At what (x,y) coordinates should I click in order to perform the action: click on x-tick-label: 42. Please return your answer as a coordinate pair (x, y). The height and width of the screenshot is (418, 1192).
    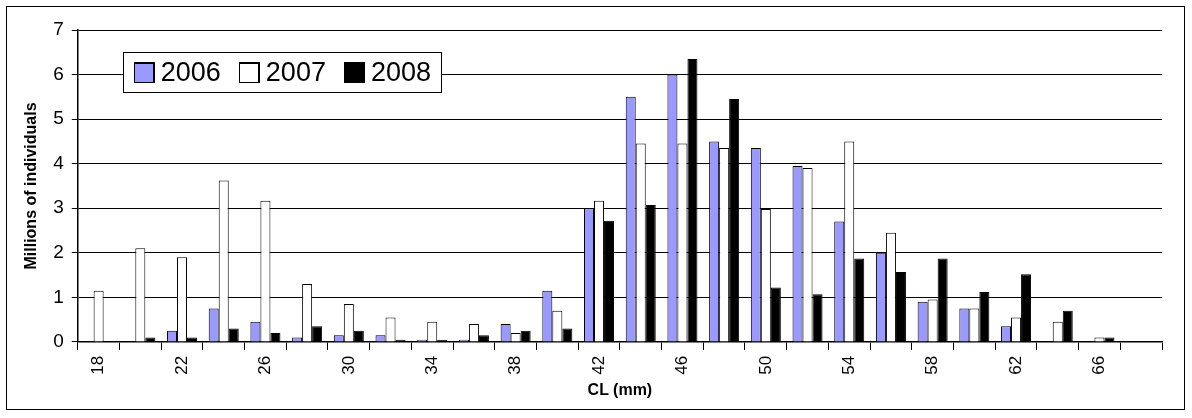
    Looking at the image, I should click on (598, 365).